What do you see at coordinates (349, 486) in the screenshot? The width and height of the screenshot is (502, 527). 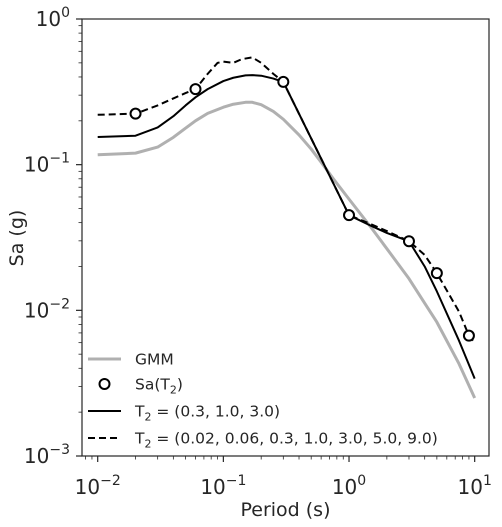 I see `x-tick-label: 10⁰` at bounding box center [349, 486].